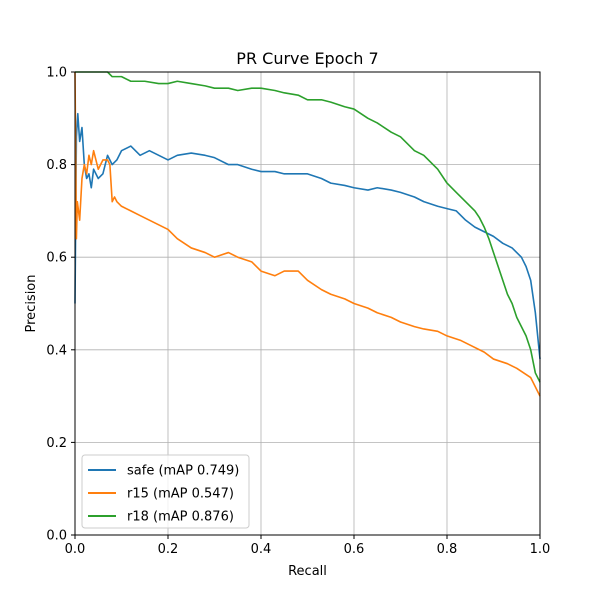  What do you see at coordinates (354, 549) in the screenshot?
I see `x-tick-label: 0.6` at bounding box center [354, 549].